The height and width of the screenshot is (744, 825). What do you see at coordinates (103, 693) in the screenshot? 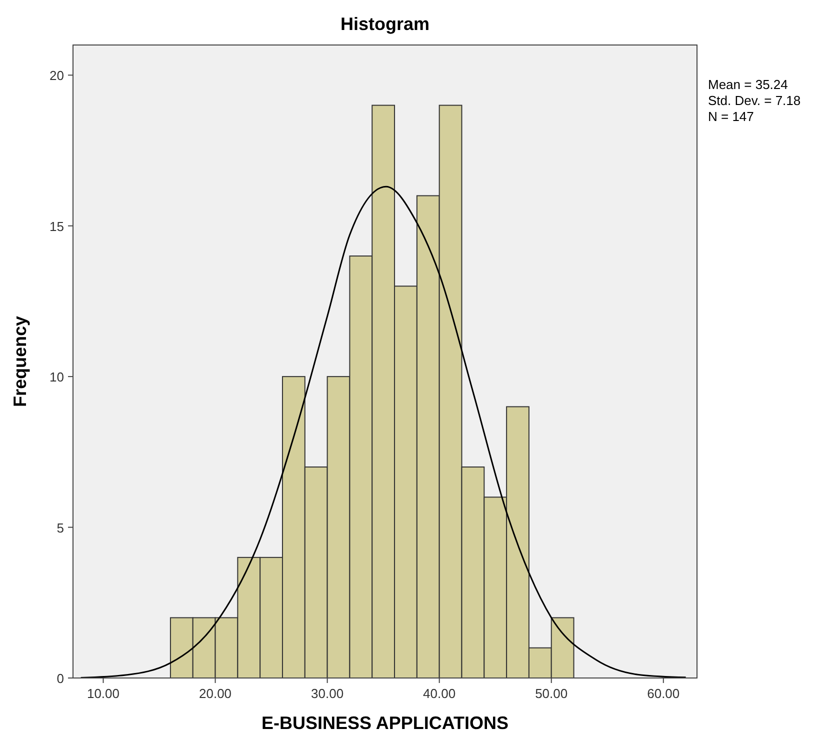
I see `x-tick-label: 10.00` at bounding box center [103, 693].